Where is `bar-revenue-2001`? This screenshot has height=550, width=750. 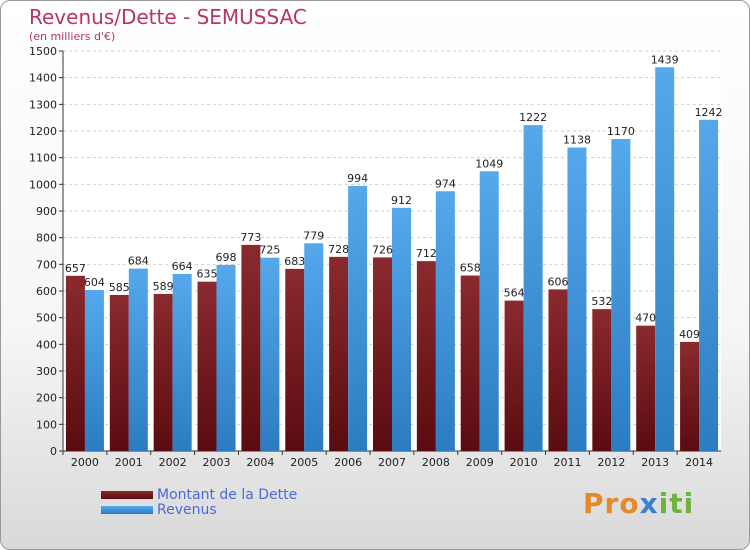 bar-revenue-2001 is located at coordinates (138, 359).